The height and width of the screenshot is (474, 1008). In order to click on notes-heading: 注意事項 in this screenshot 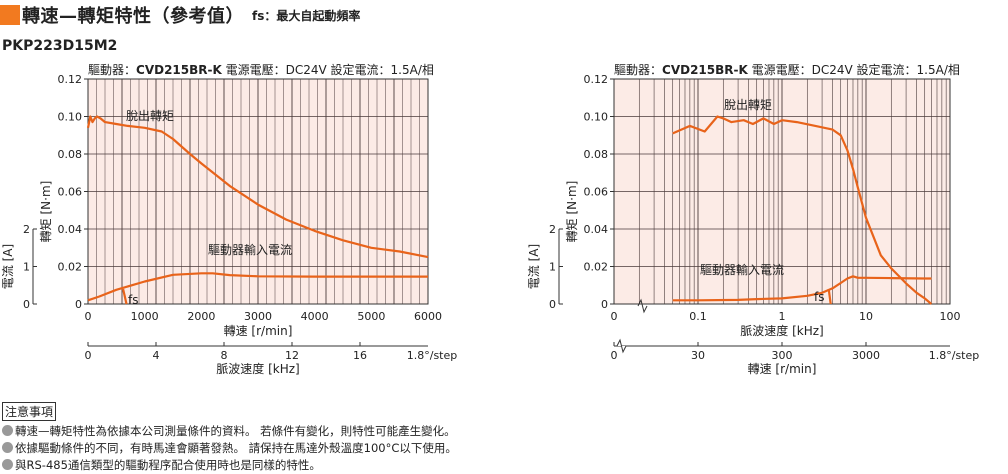, I will do `click(29, 411)`.